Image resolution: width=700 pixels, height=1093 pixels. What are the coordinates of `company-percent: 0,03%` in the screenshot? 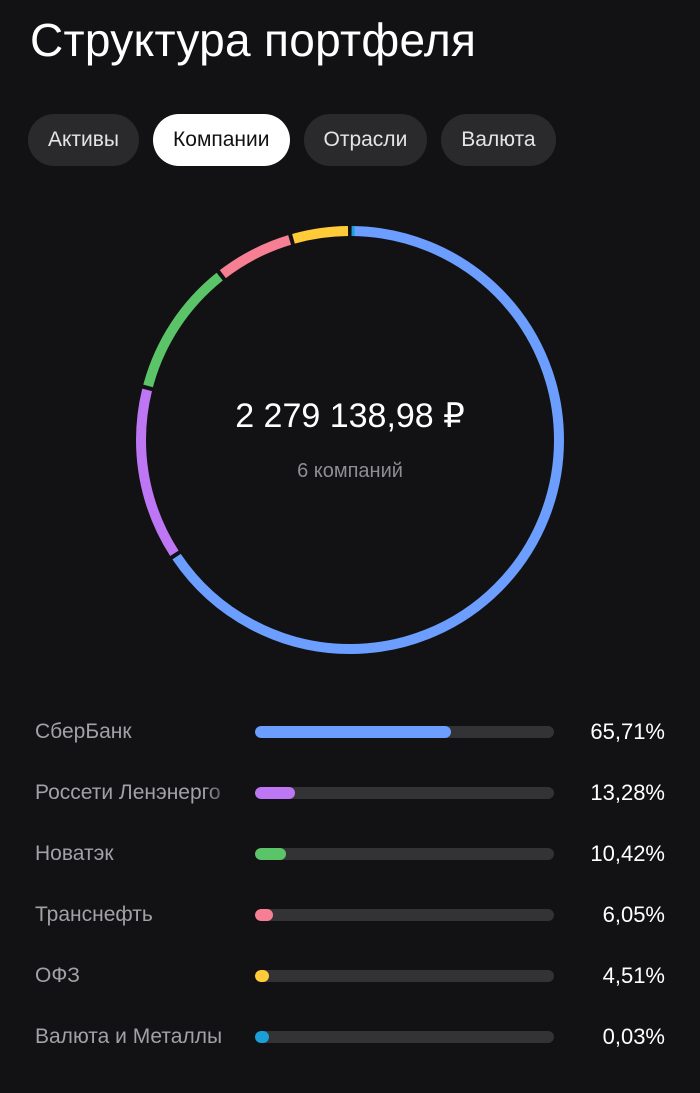 It's located at (633, 1036).